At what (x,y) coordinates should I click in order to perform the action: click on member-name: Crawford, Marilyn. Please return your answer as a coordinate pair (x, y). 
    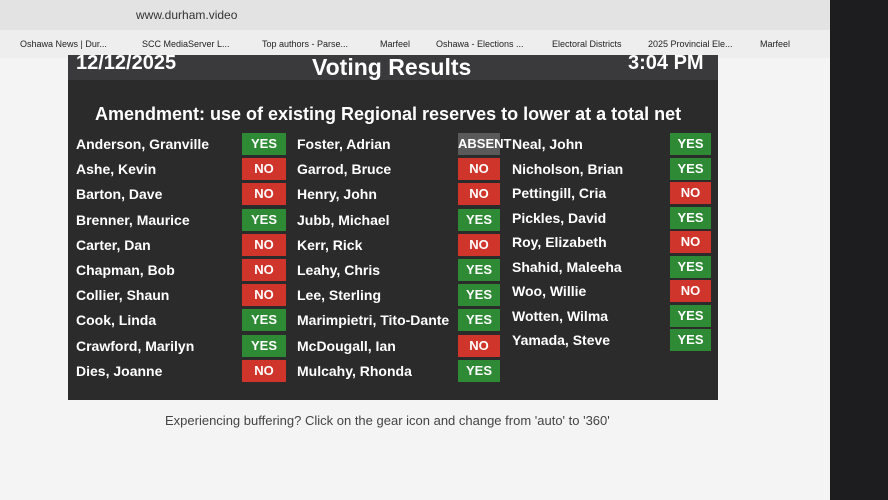
    Looking at the image, I should click on (135, 345).